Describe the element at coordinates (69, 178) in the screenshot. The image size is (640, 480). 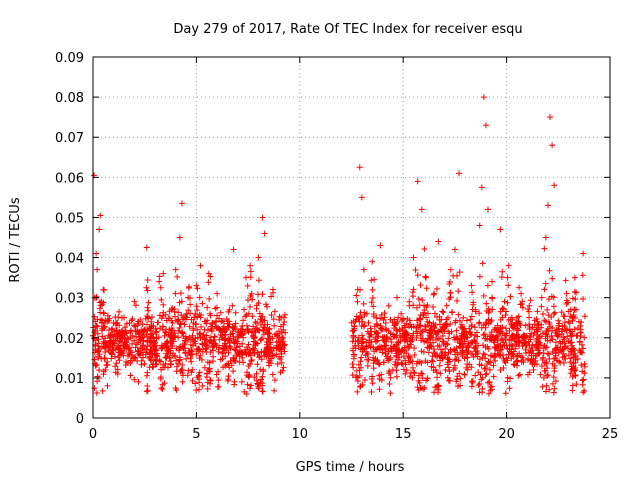
I see `y-tick-label: 0.06` at that location.